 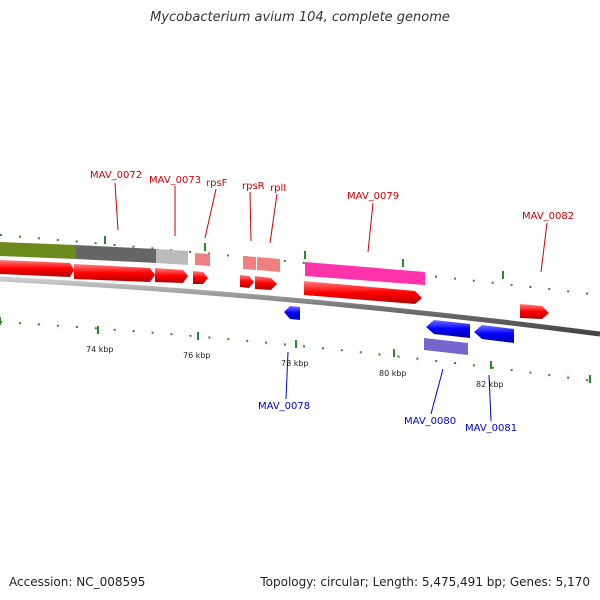 What do you see at coordinates (388, 386) in the screenshot?
I see `label-leaders-reverse` at bounding box center [388, 386].